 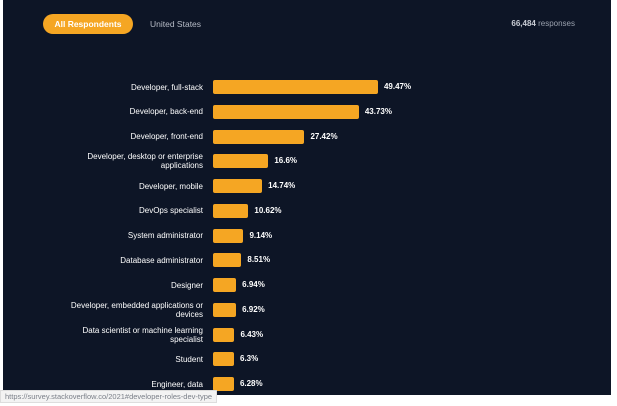 What do you see at coordinates (165, 235) in the screenshot?
I see `category-label: System administrator` at bounding box center [165, 235].